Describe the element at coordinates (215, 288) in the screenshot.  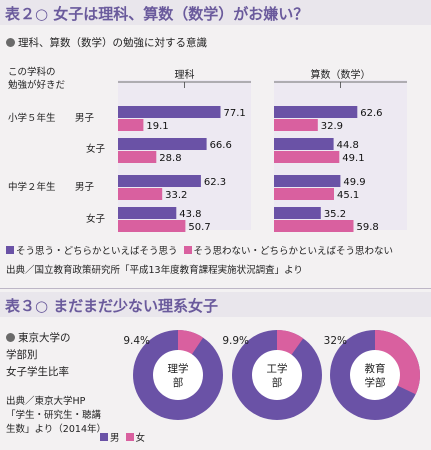
I see `divider` at that location.